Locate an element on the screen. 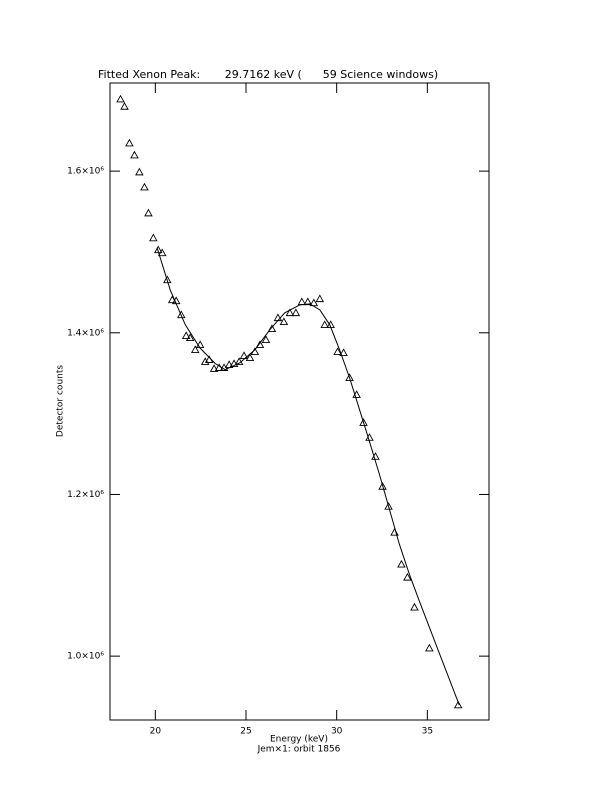 Image resolution: width=612 pixels, height=796 pixels. x-axis-label: Energy (keV) is located at coordinates (299, 740).